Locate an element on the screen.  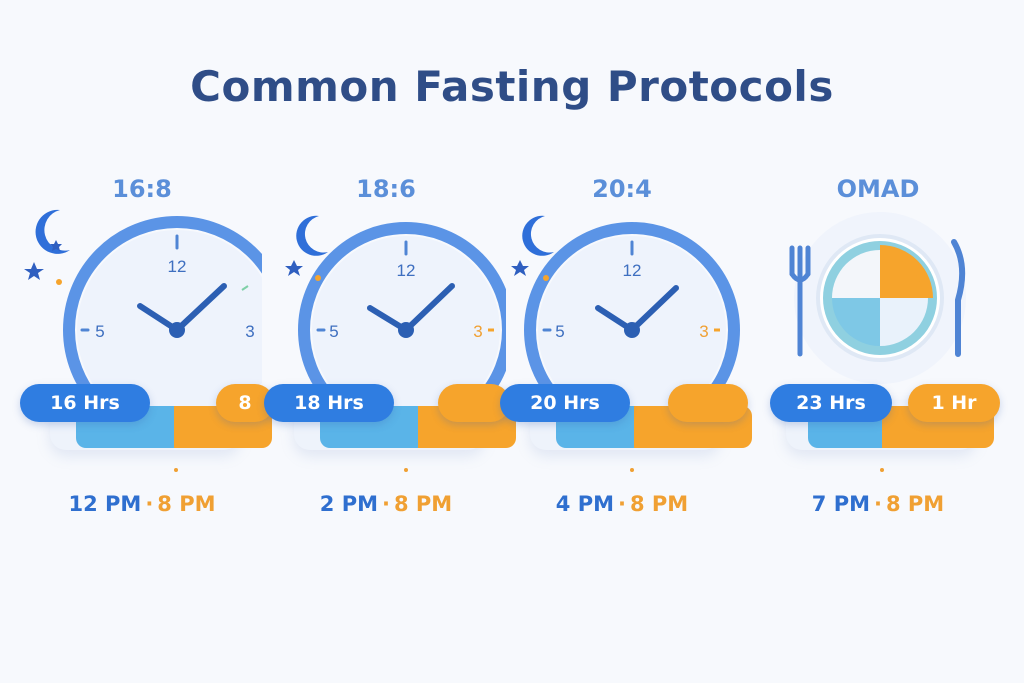
protocol-card-20-4: 20:4 12 5 3 20 Hrs 4 PM · 8 PM is located at coordinates (626, 355).